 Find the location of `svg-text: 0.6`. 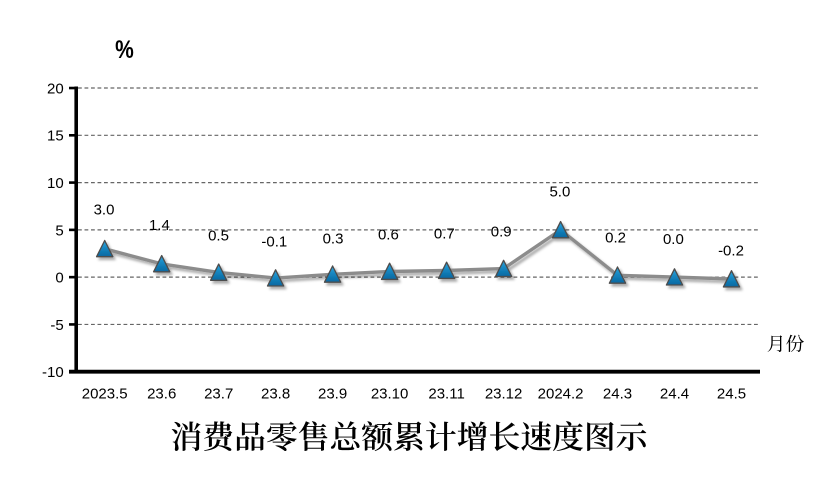

svg-text: 0.6 is located at coordinates (388, 234).